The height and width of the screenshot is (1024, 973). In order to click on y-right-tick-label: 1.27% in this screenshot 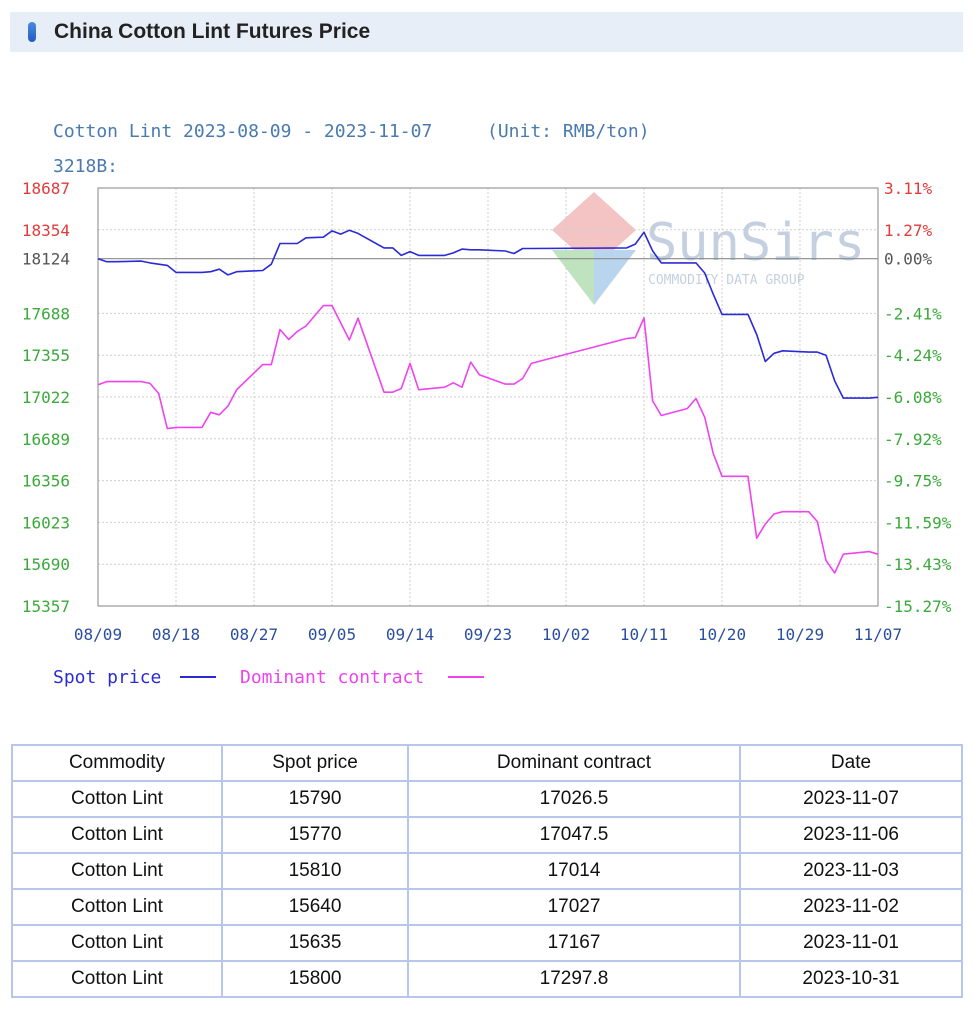, I will do `click(908, 230)`.